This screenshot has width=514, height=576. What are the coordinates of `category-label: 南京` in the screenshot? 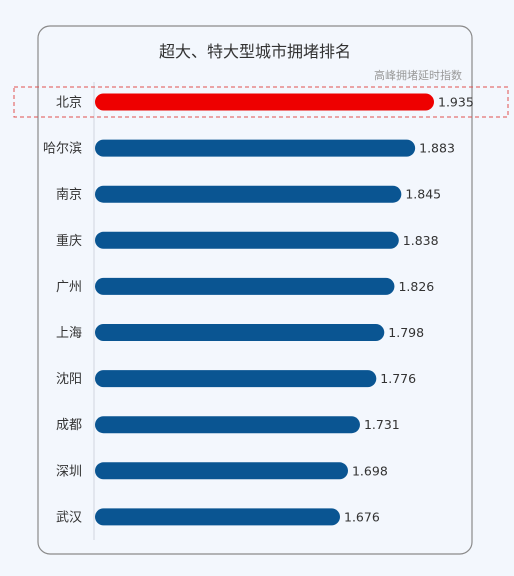 It's located at (69, 195).